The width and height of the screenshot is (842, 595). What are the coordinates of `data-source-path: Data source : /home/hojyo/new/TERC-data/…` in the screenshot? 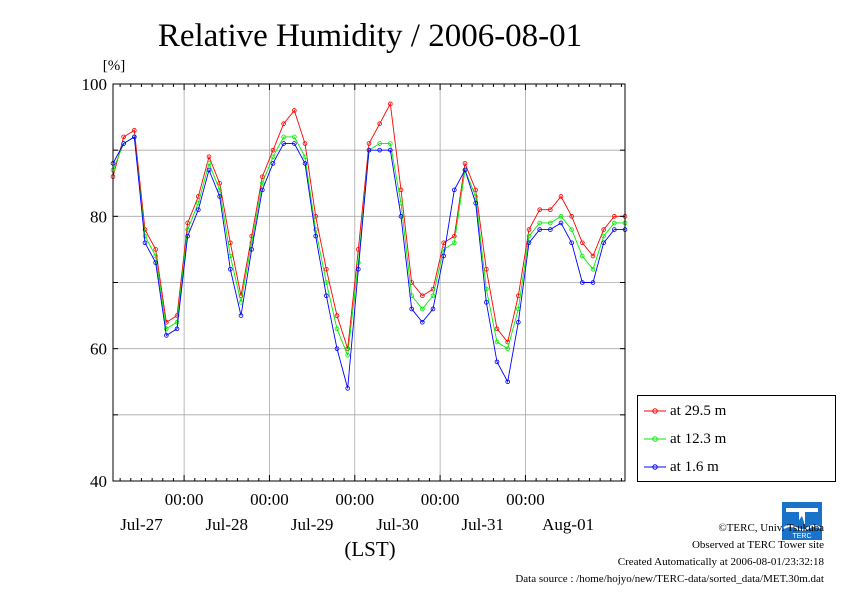 It's located at (669, 579).